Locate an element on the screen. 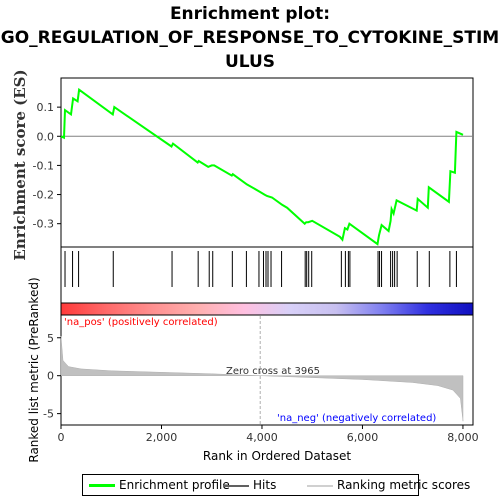 This screenshot has width=500, height=500. metric-y-tick-label: 0 is located at coordinates (50, 376).